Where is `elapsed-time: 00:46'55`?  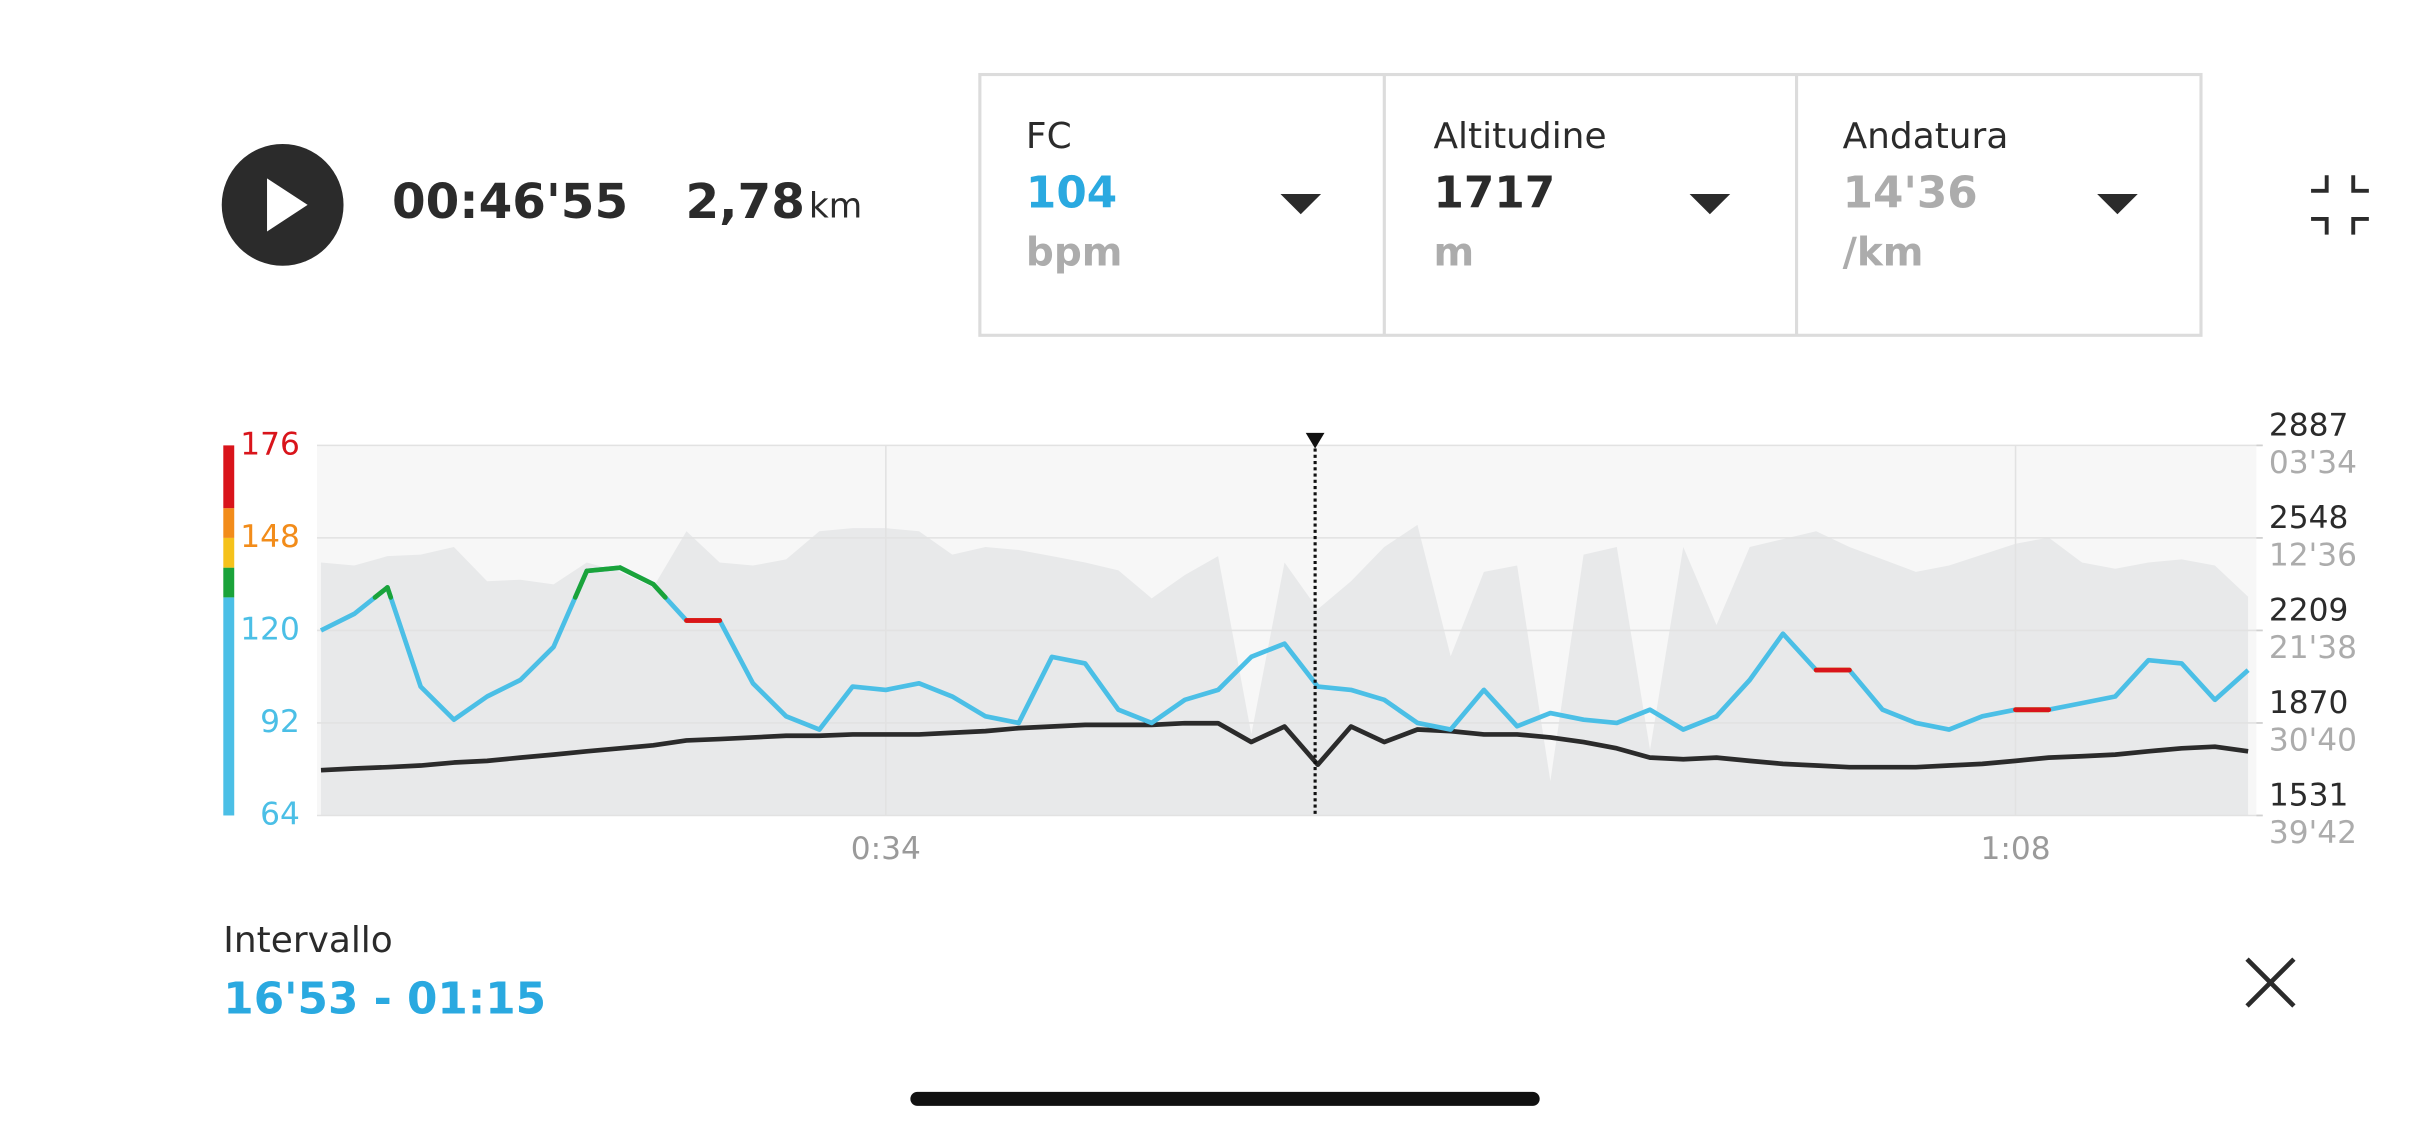
elapsed-time: 00:46'55 is located at coordinates (510, 202).